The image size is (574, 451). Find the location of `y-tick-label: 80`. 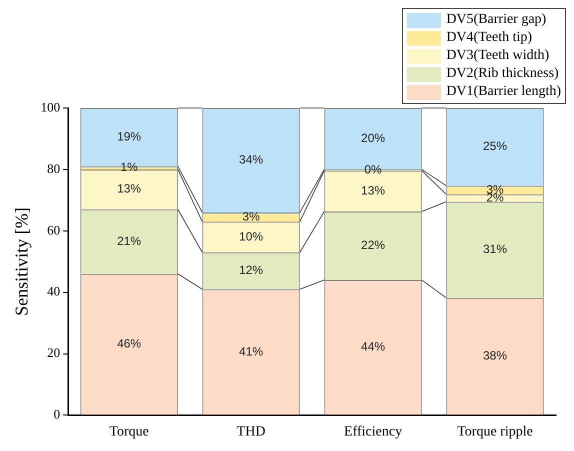

y-tick-label: 80 is located at coordinates (53, 168).